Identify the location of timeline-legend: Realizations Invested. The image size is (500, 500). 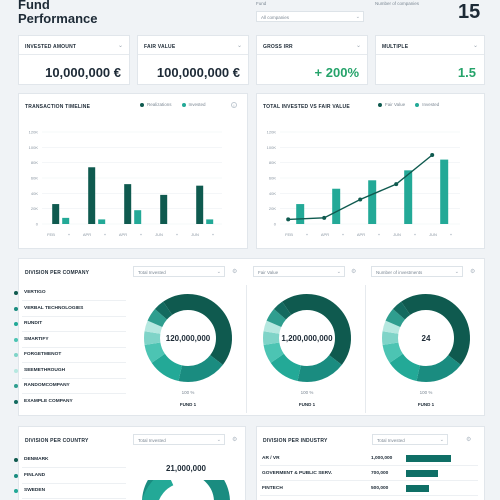
(173, 104).